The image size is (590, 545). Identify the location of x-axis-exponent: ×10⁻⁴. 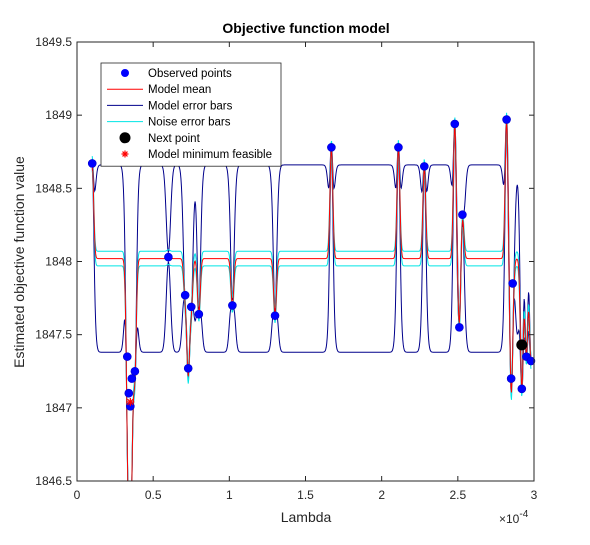
(514, 517).